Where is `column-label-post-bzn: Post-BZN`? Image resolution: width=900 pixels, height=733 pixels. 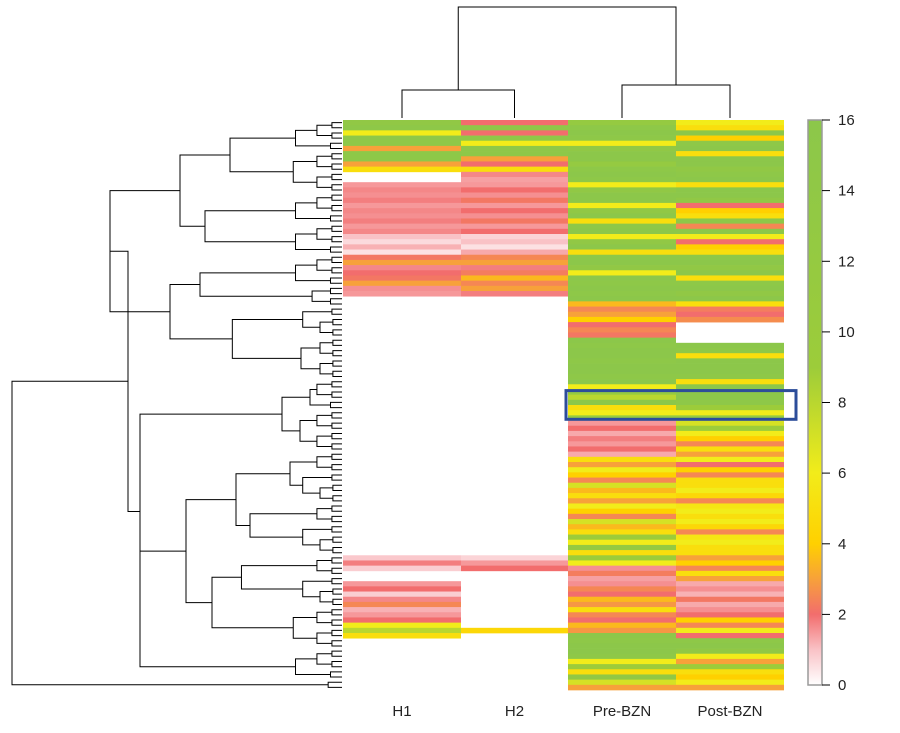 column-label-post-bzn: Post-BZN is located at coordinates (729, 711).